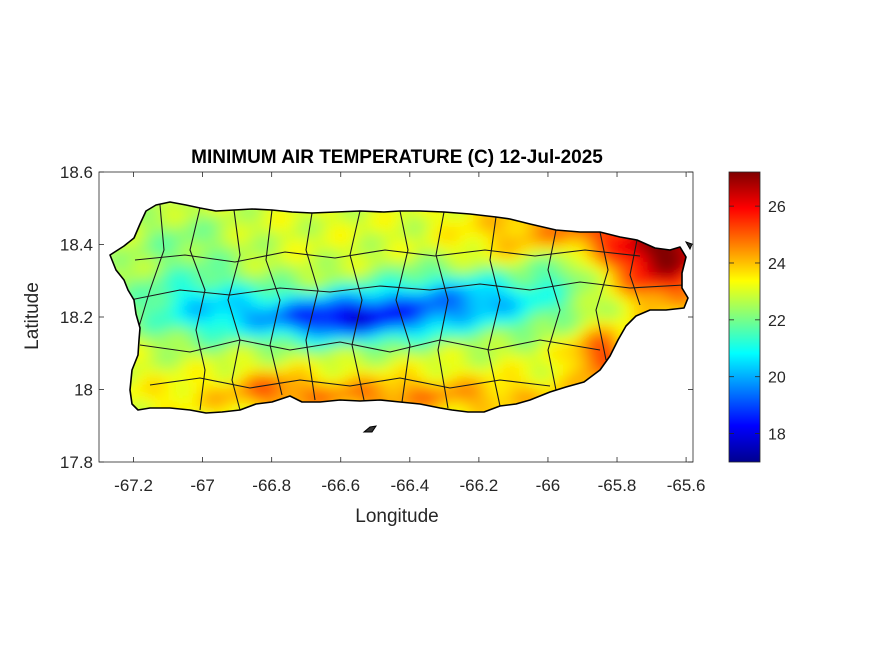  I want to click on x-tick-label: -65.6, so click(686, 485).